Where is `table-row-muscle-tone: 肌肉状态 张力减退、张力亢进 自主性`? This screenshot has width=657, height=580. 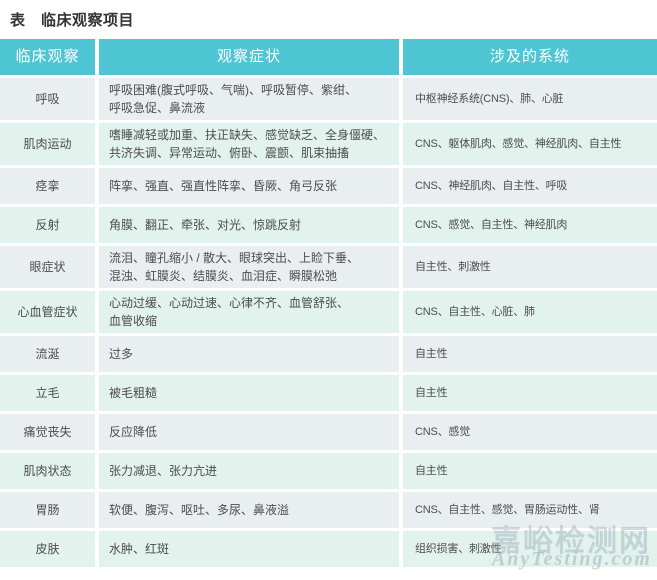
table-row-muscle-tone: 肌肉状态 张力减退、张力亢进 自主性 is located at coordinates (328, 471).